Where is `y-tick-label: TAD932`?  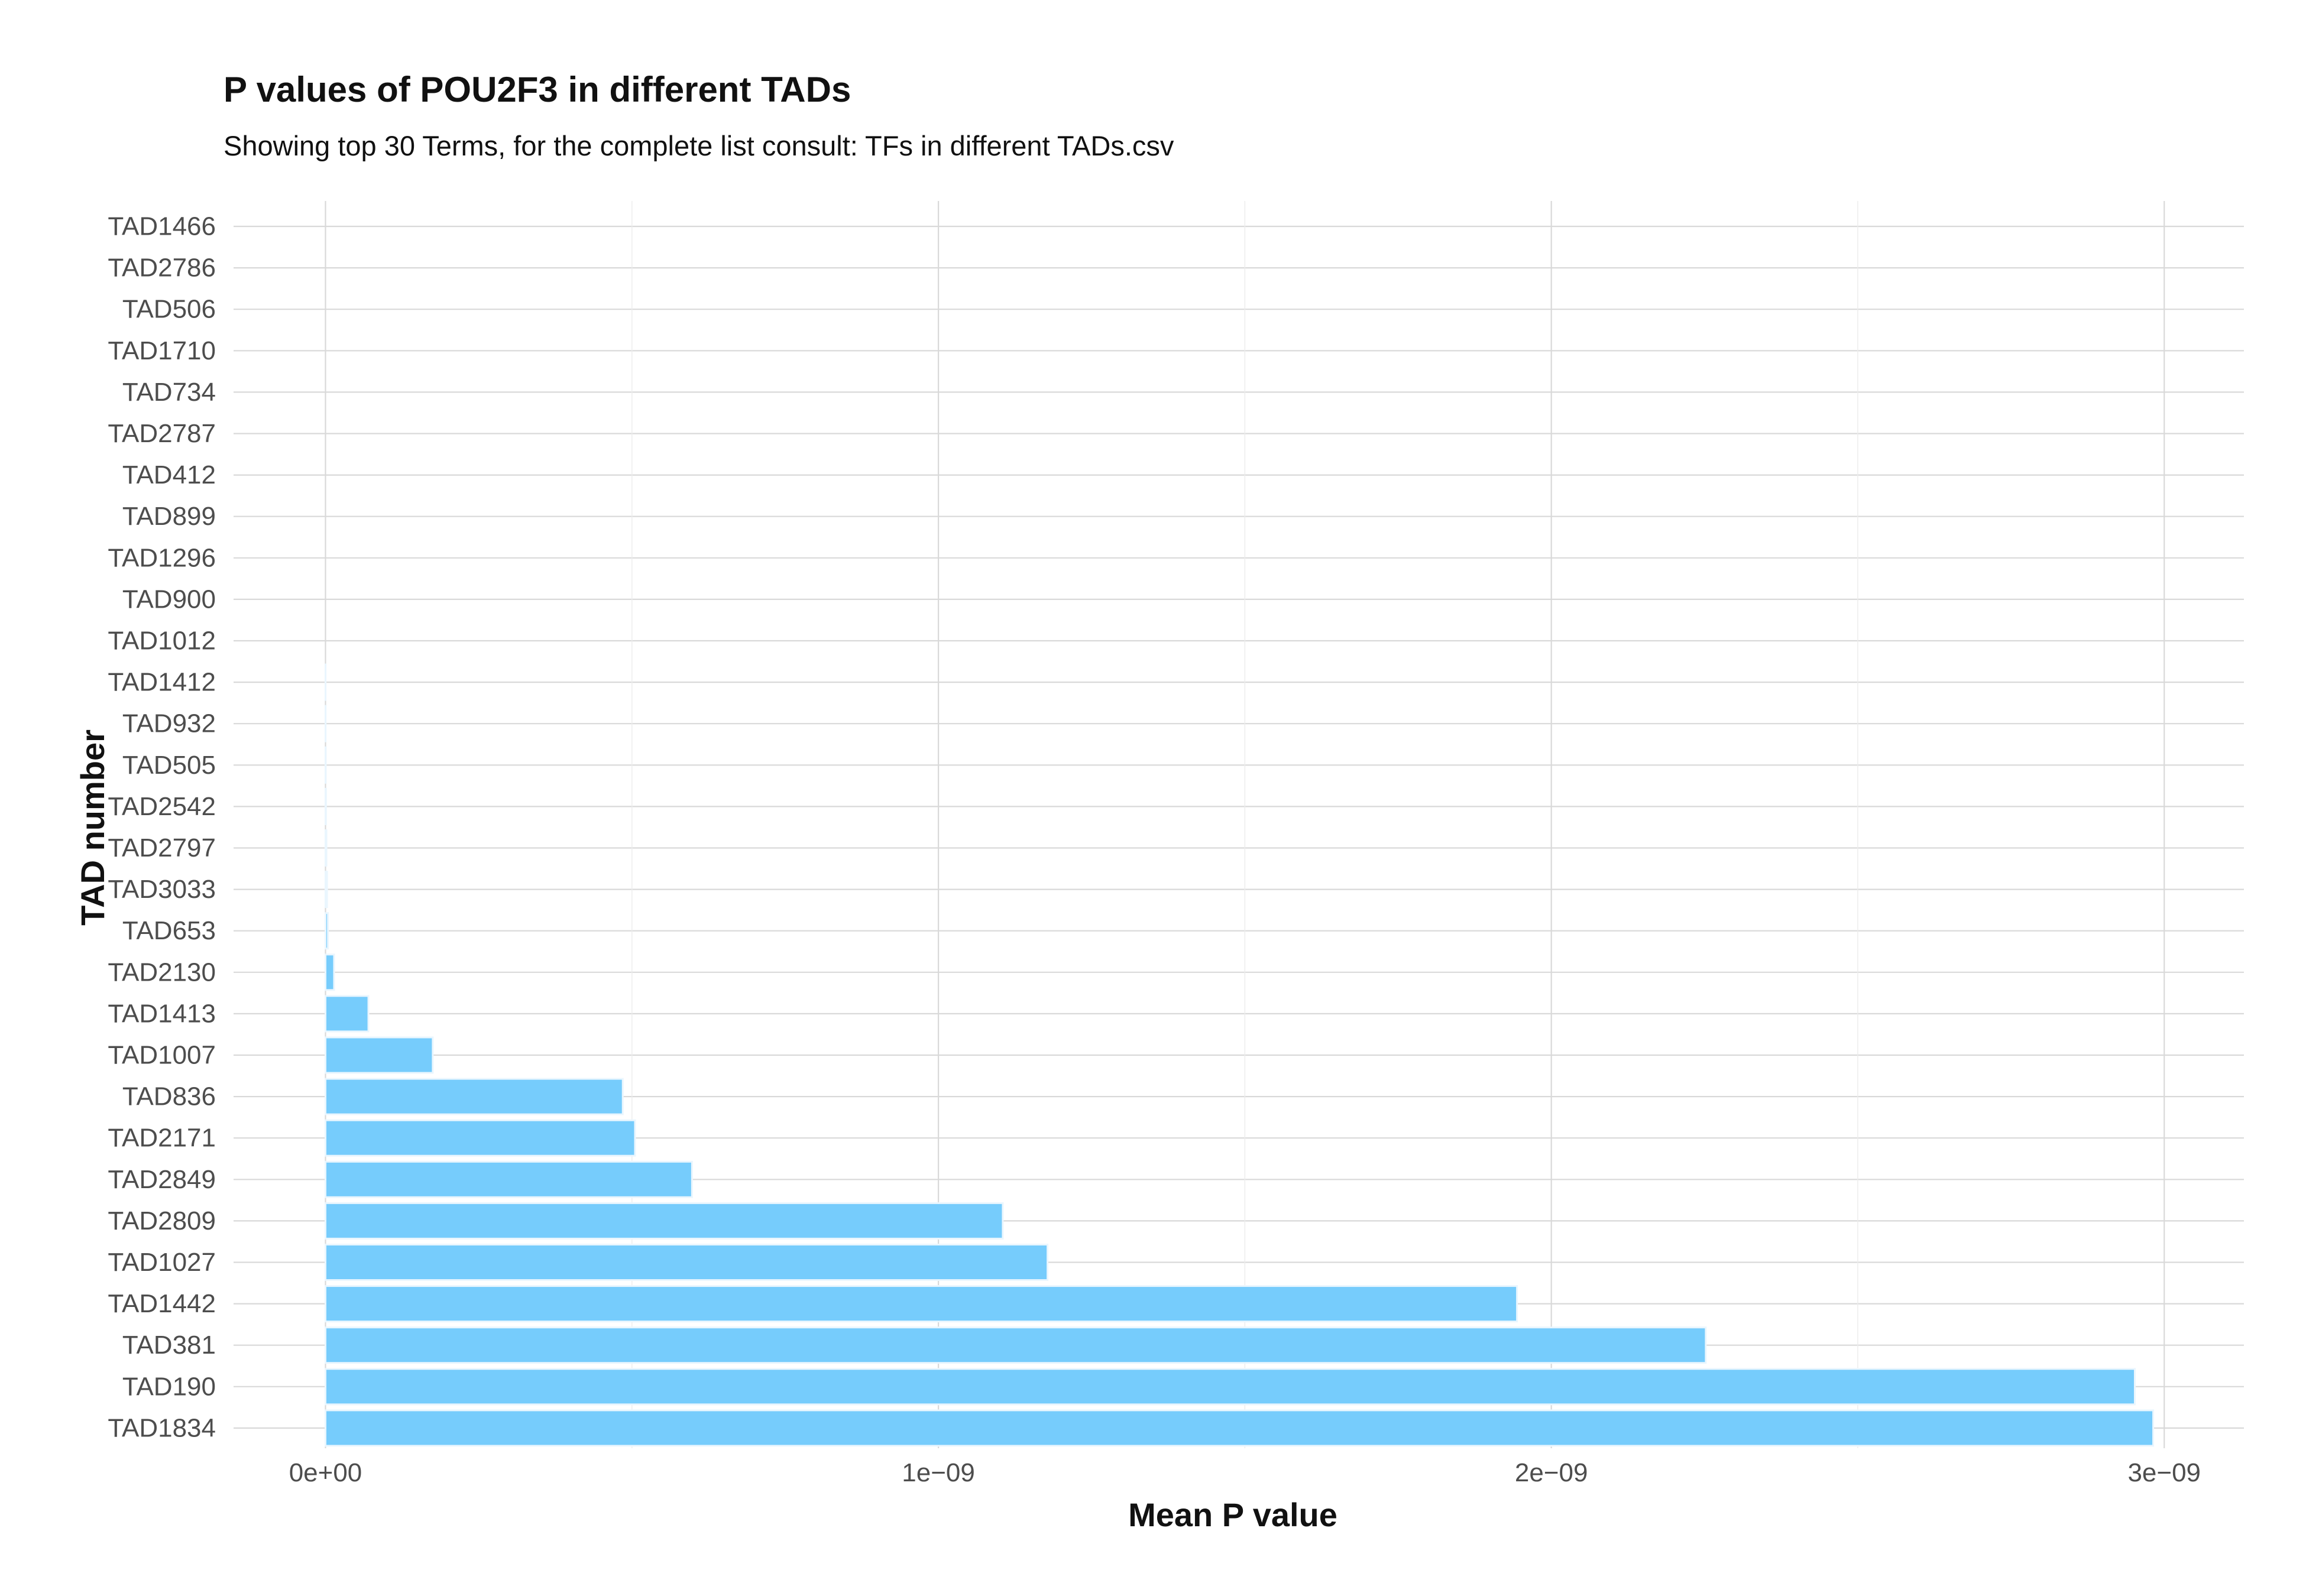
y-tick-label: TAD932 is located at coordinates (169, 724).